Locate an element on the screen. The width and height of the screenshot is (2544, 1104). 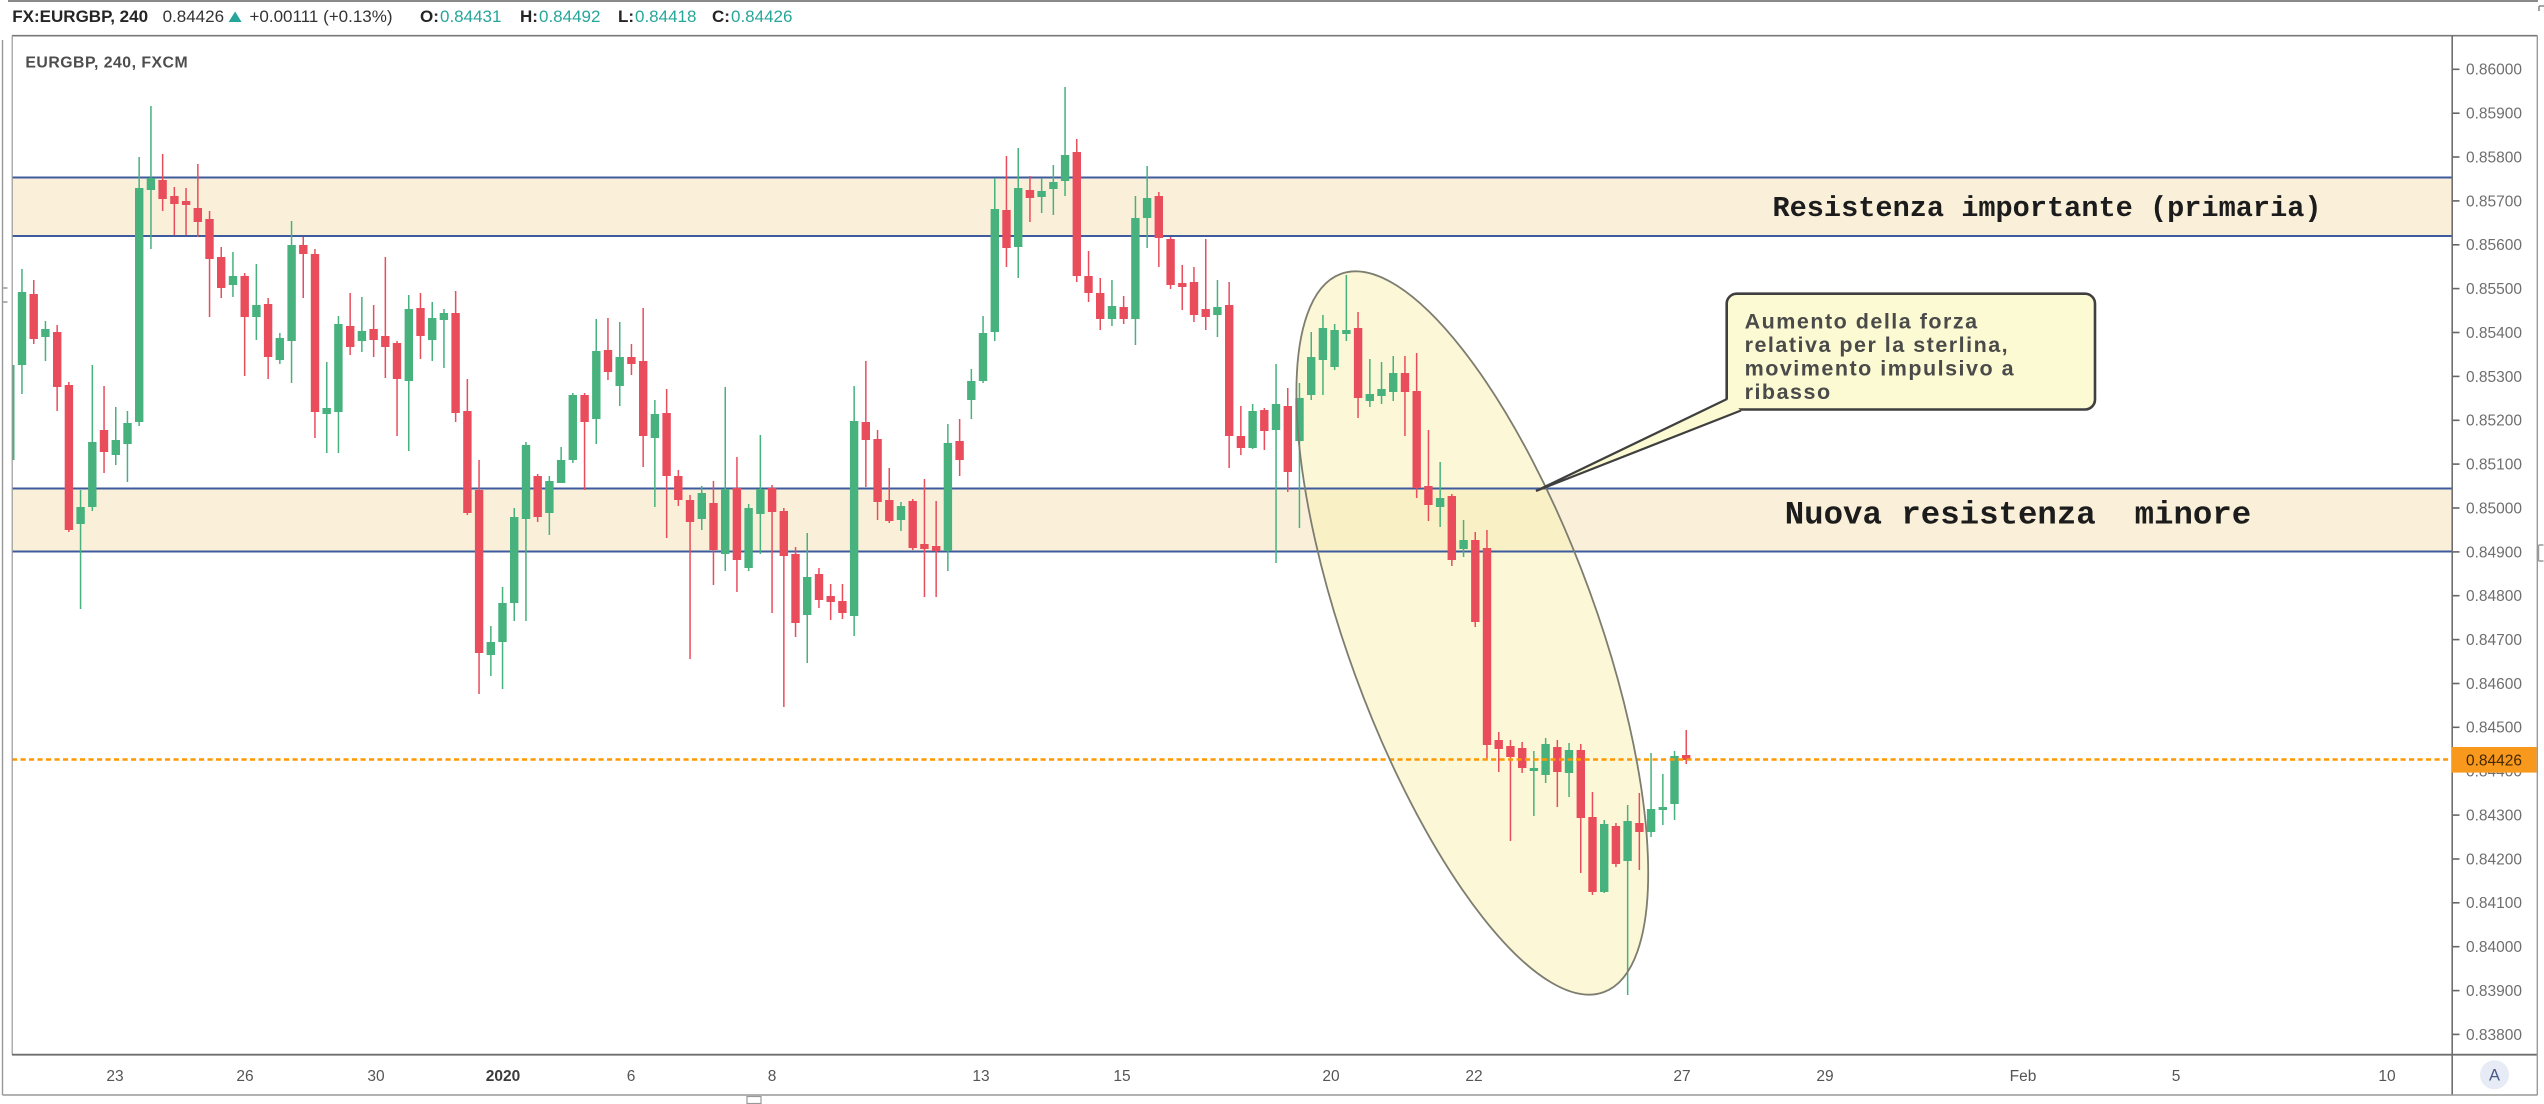
svg-text:Resistenza importante (primari: Resistenza importante (primaria) is located at coordinates (2046, 208).